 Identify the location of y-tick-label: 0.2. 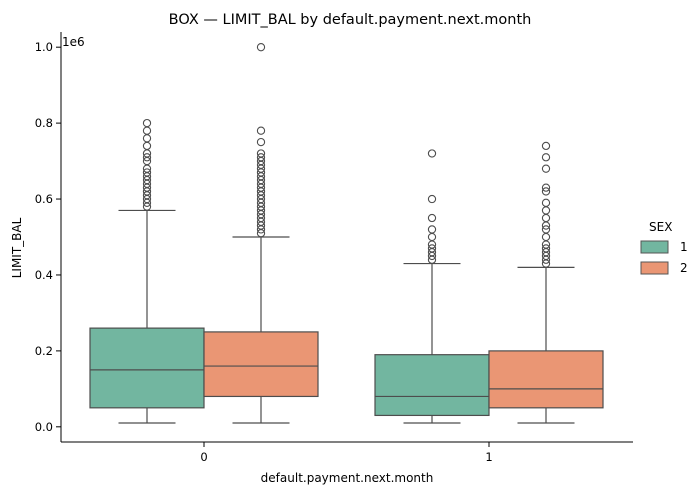
(44, 351).